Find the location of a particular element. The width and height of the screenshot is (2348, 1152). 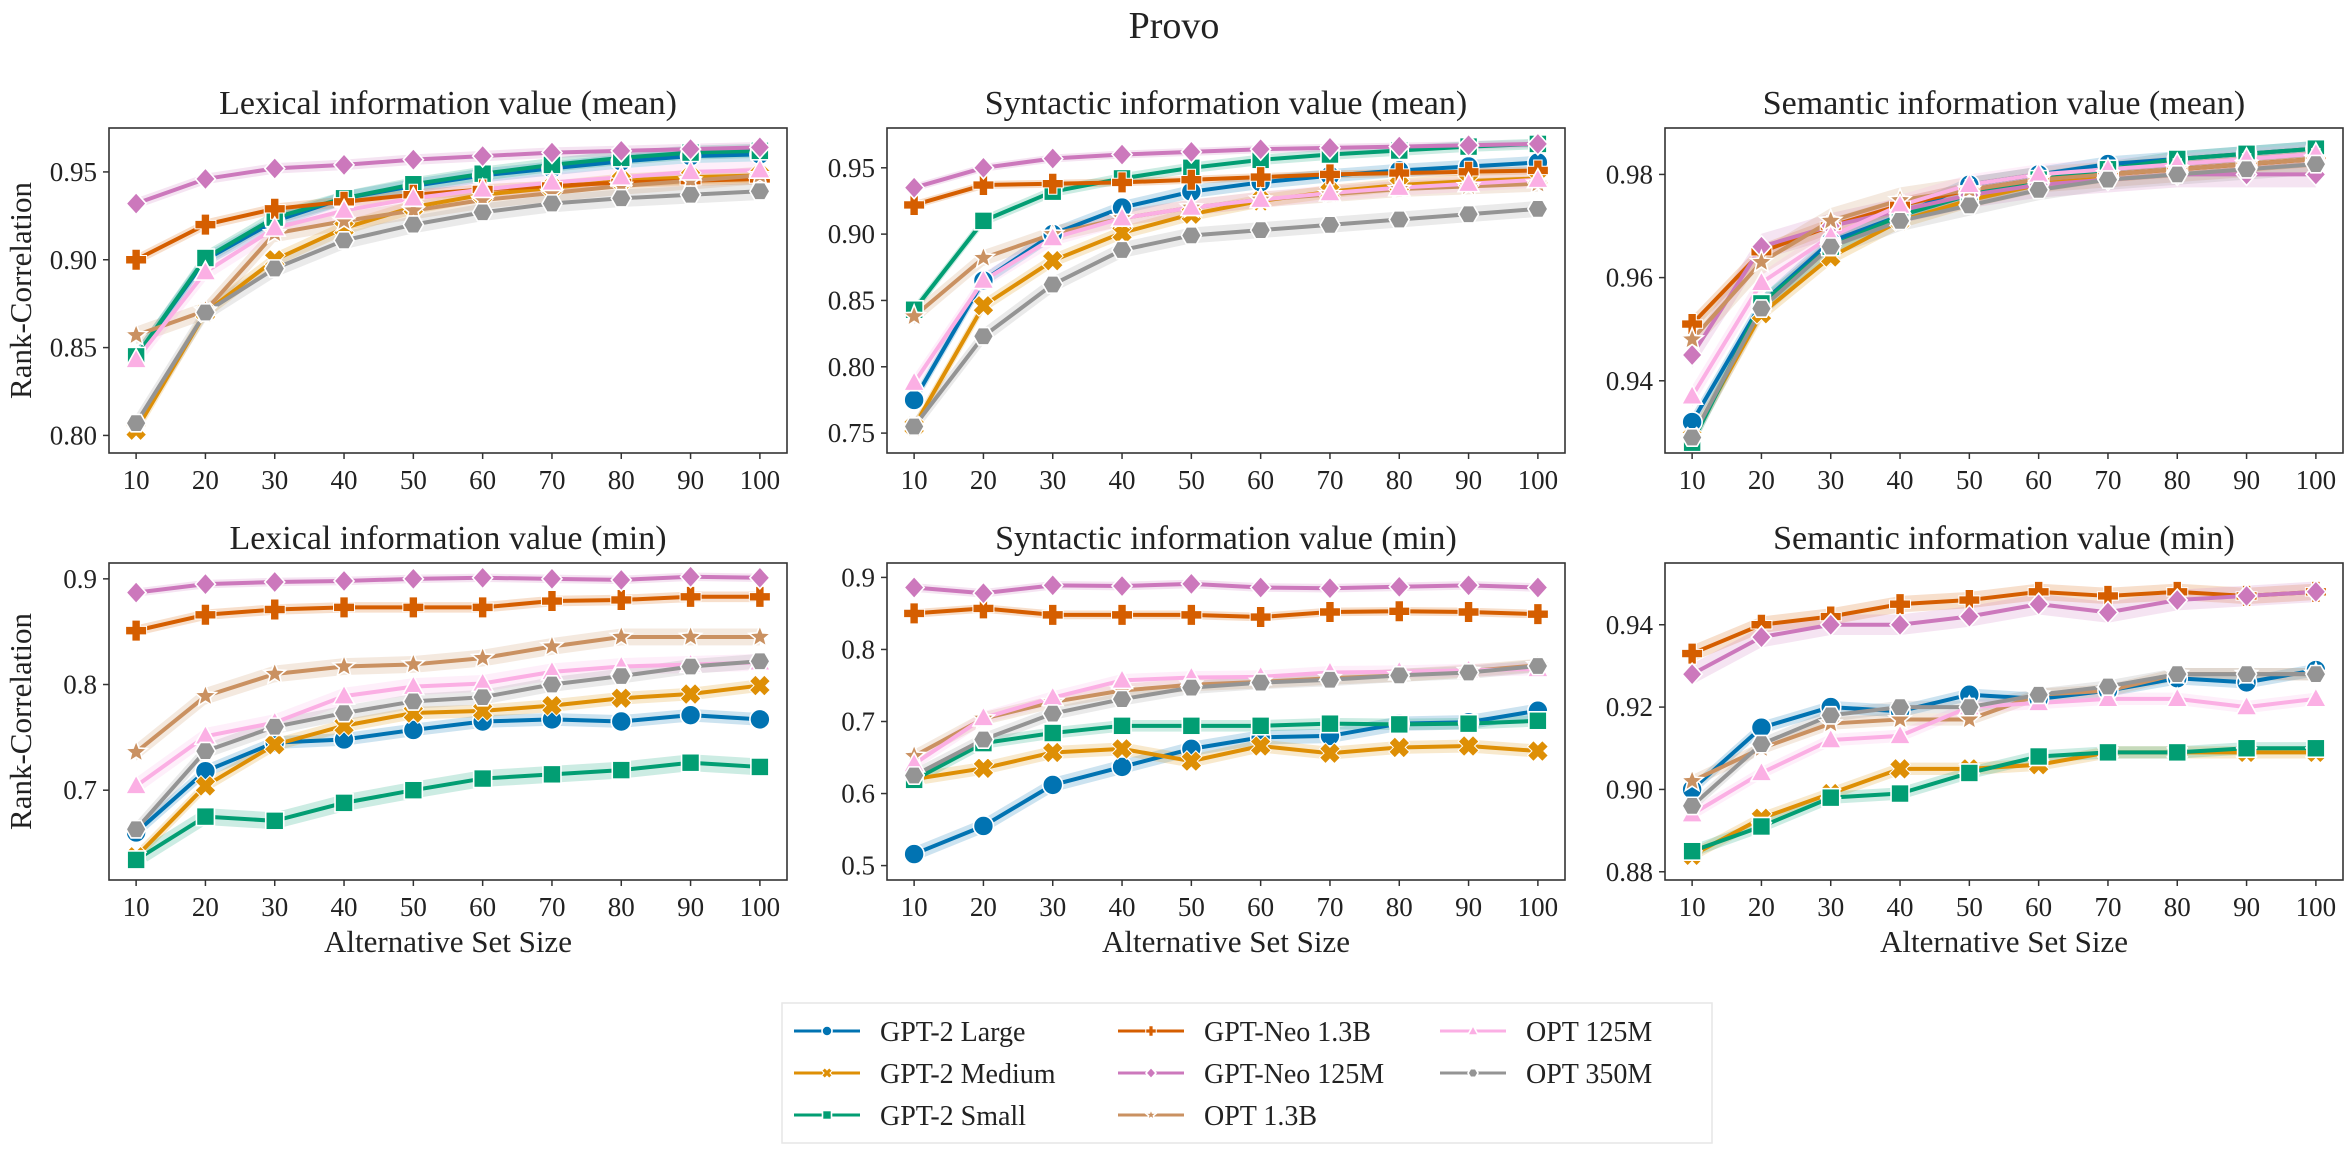

band-gpt-neo-1-3b is located at coordinates (1226, 613).